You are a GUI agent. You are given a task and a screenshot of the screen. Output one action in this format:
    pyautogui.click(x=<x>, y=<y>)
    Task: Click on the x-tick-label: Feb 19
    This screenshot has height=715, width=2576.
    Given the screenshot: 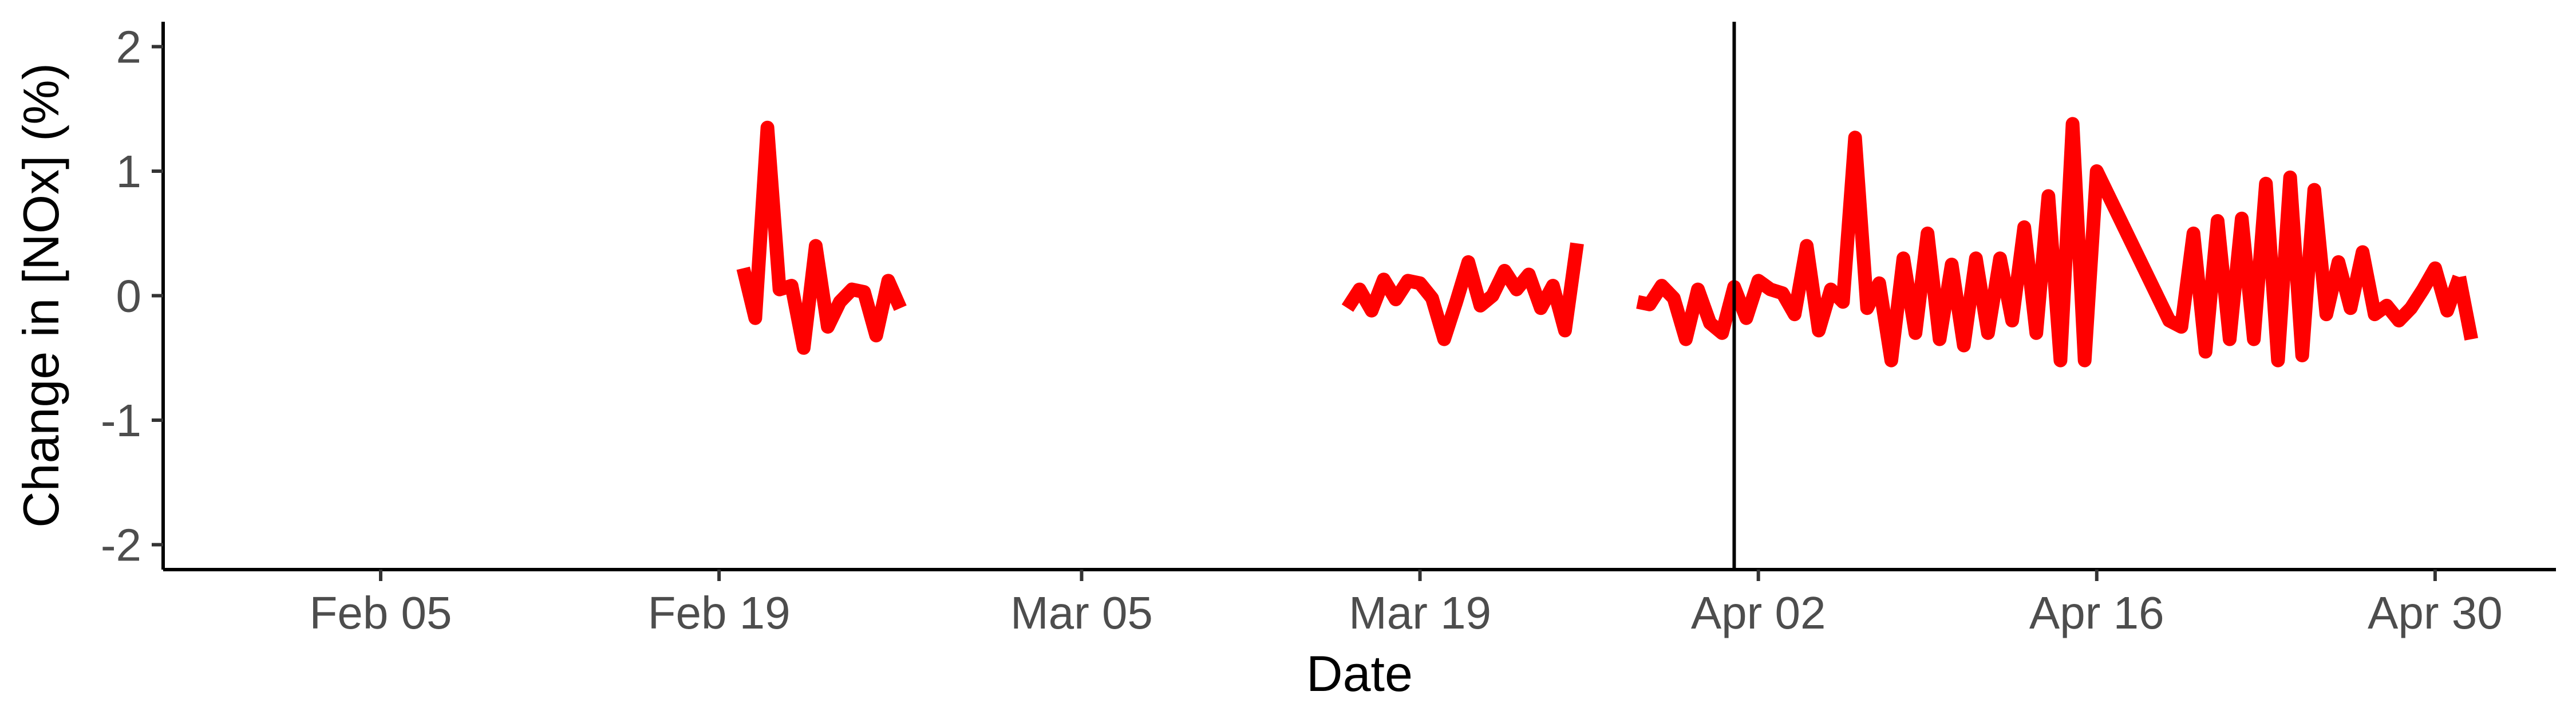 What is the action you would take?
    pyautogui.click(x=719, y=612)
    